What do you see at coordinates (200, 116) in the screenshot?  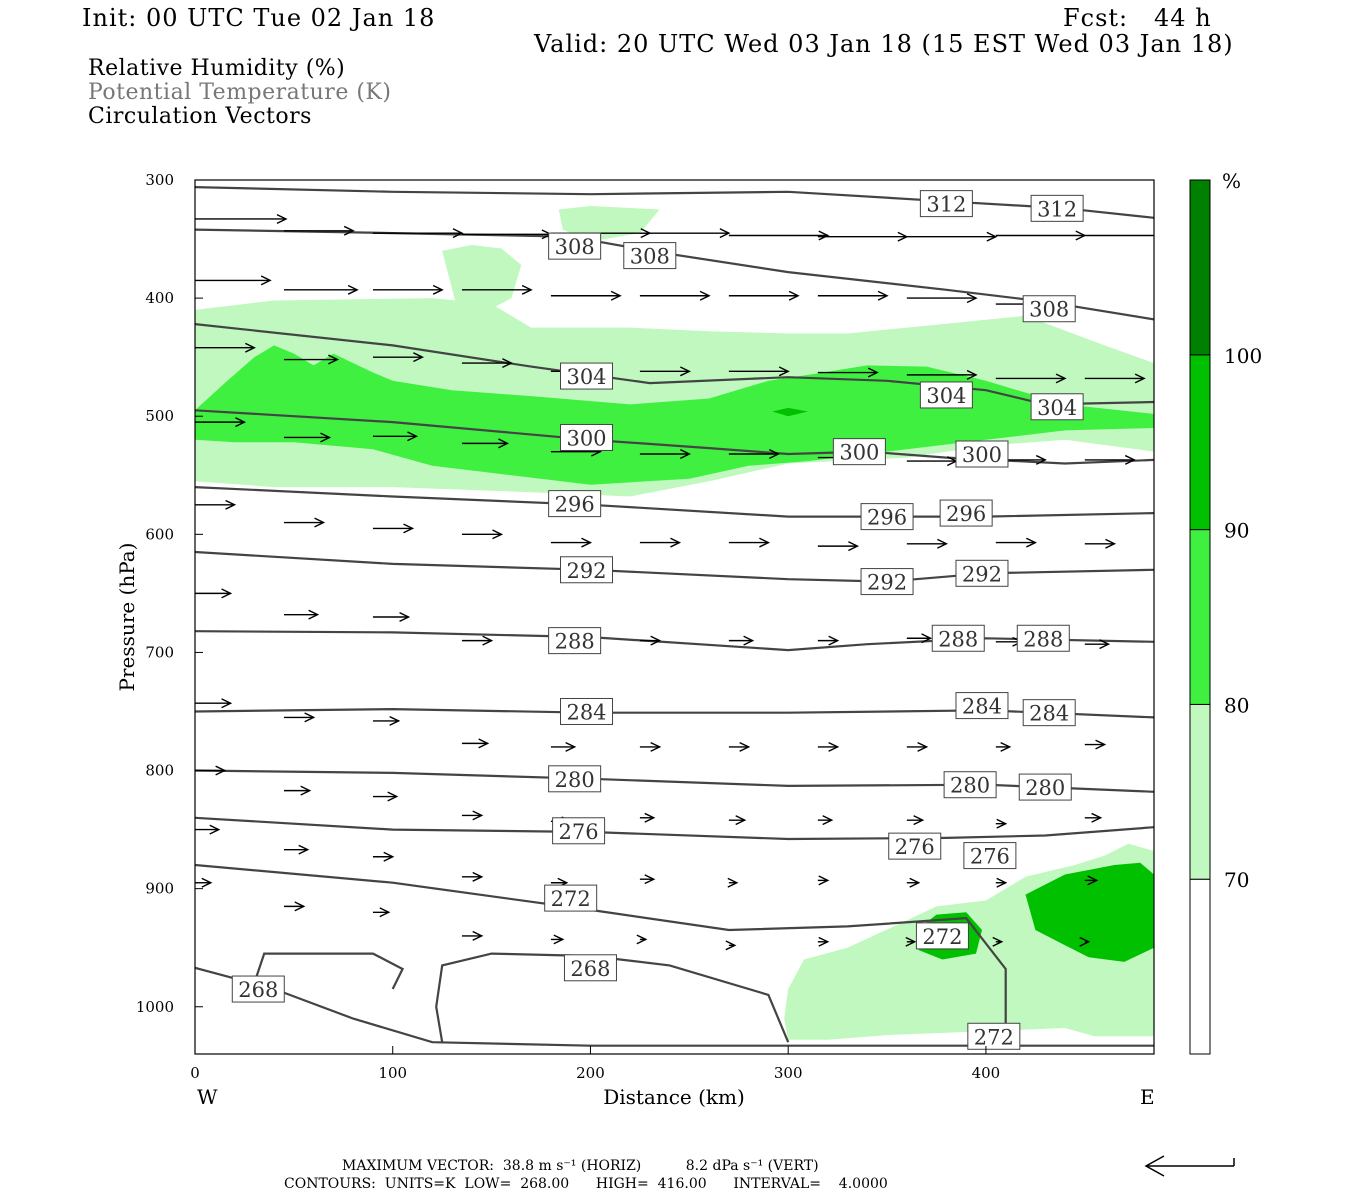 I see `legend-circulation-vectors: Circulation Vectors` at bounding box center [200, 116].